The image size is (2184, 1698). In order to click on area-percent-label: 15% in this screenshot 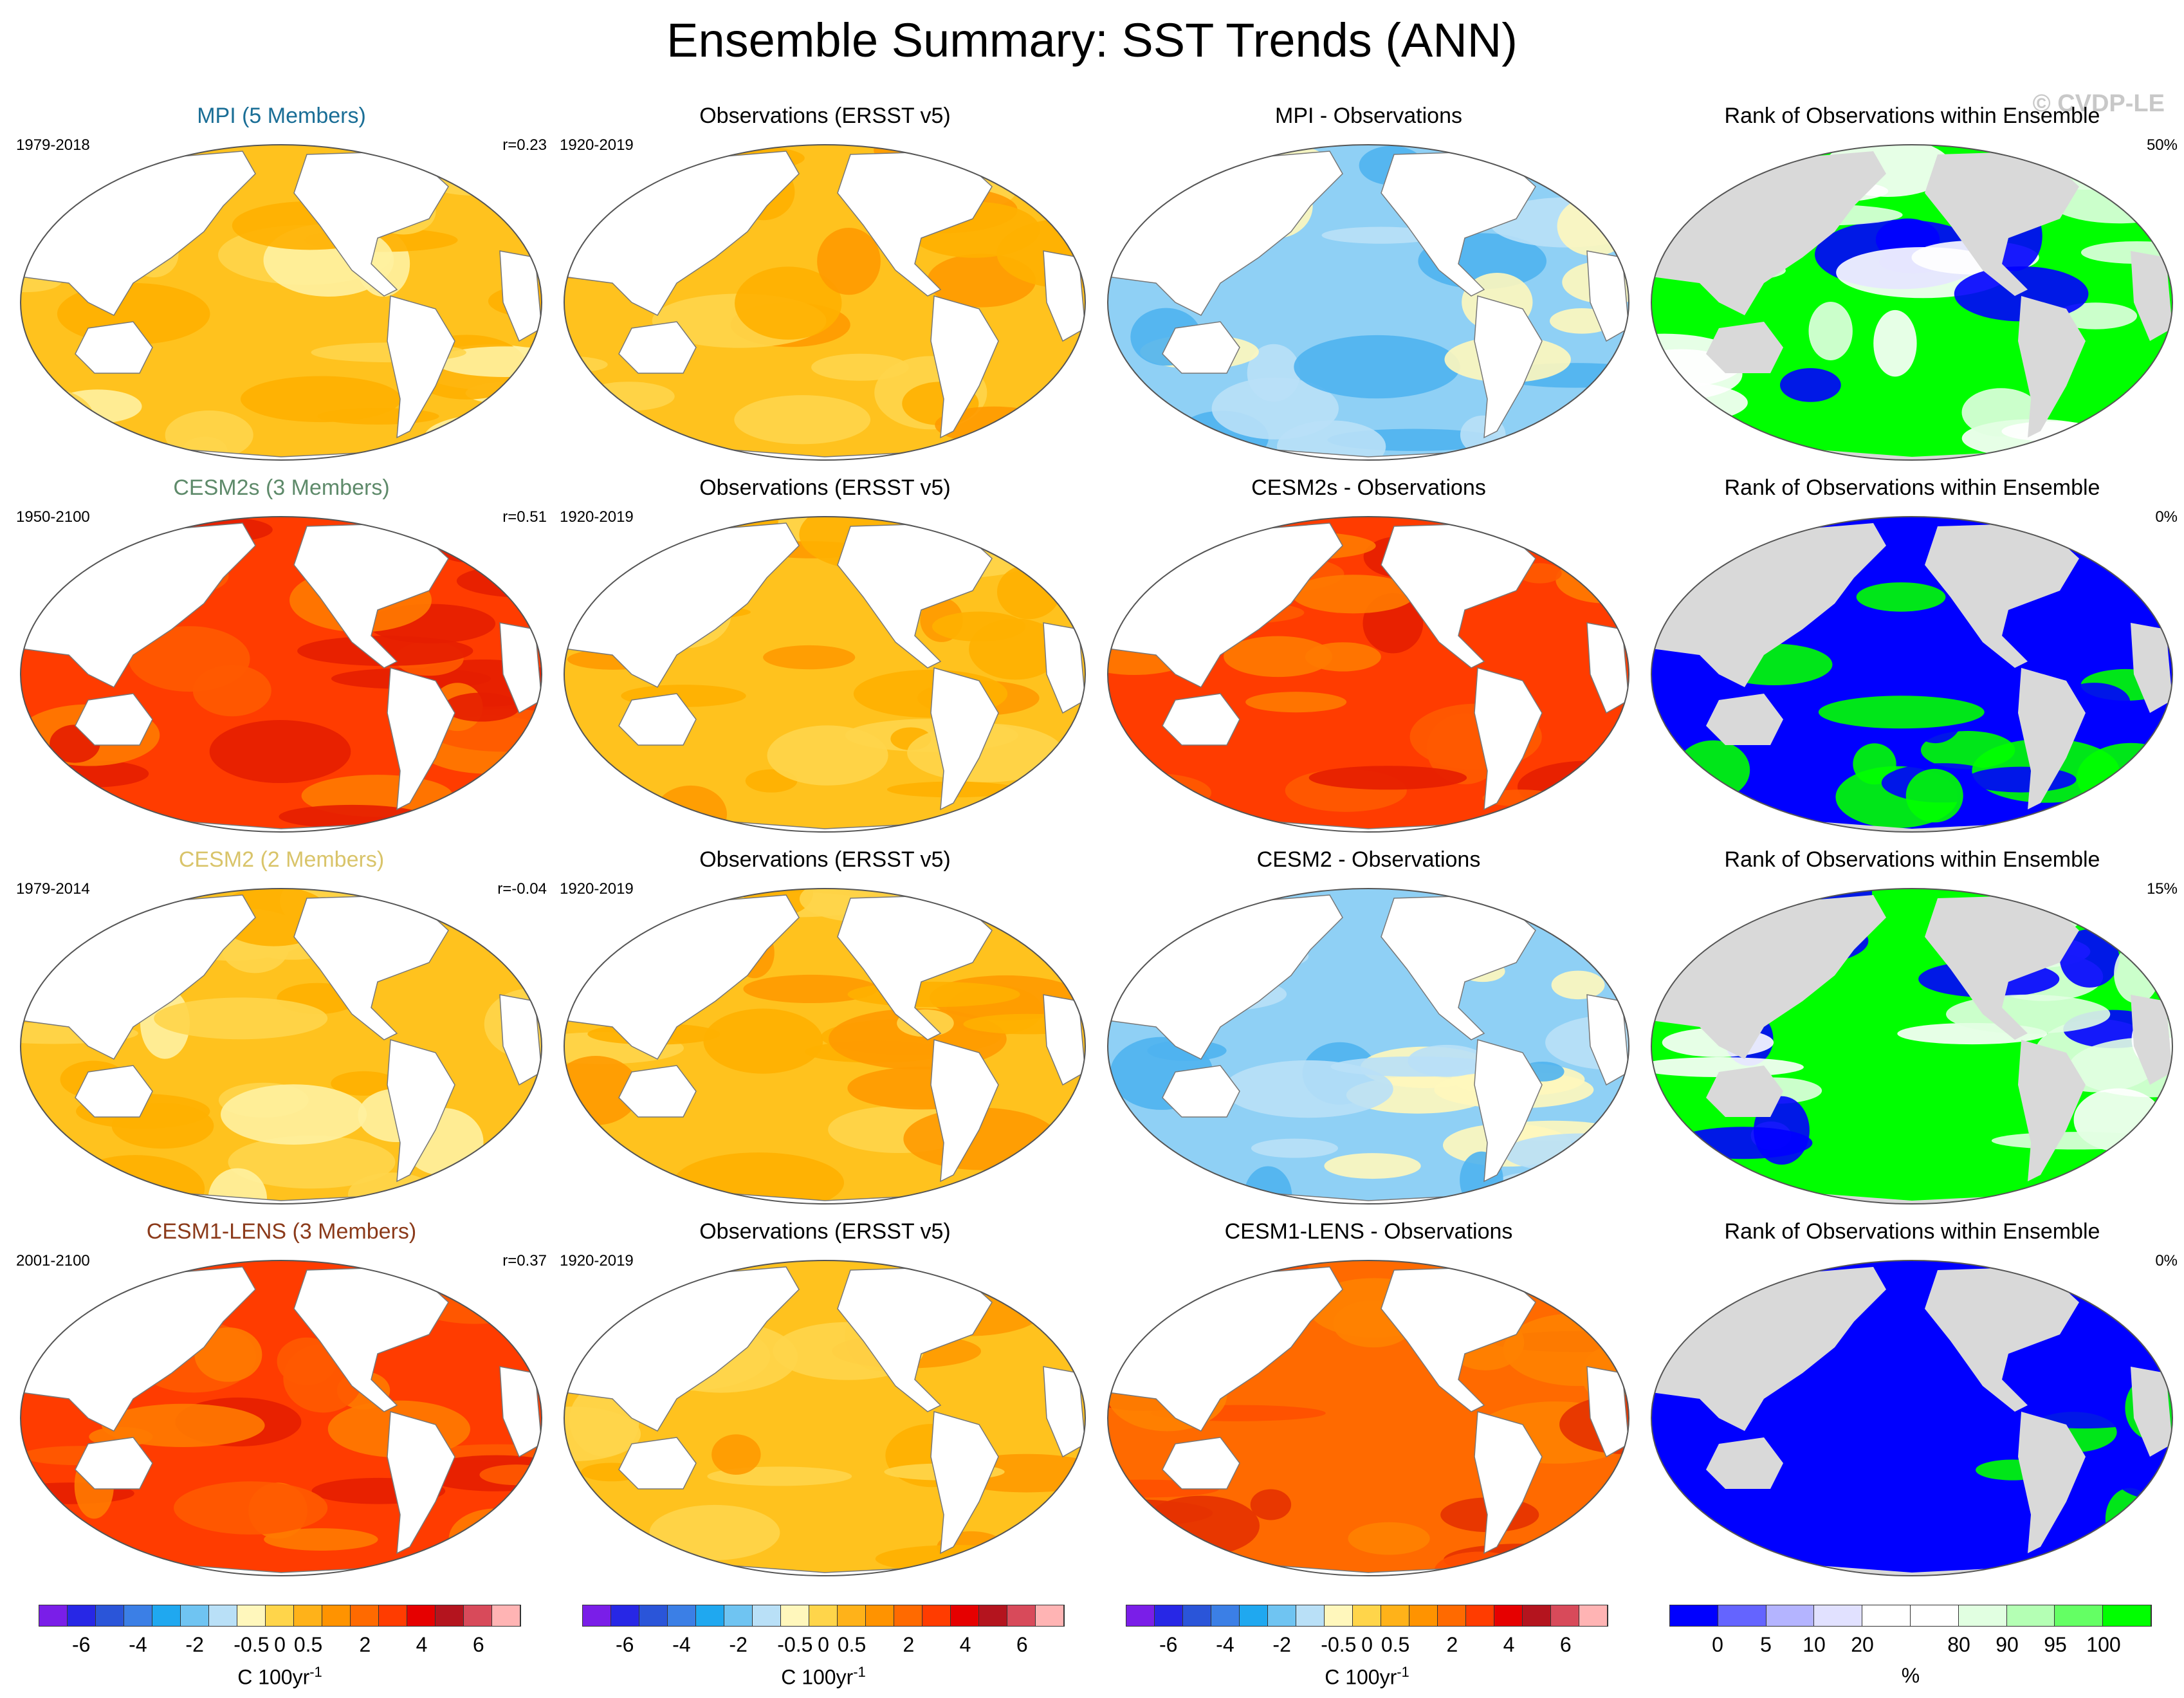, I will do `click(2162, 889)`.